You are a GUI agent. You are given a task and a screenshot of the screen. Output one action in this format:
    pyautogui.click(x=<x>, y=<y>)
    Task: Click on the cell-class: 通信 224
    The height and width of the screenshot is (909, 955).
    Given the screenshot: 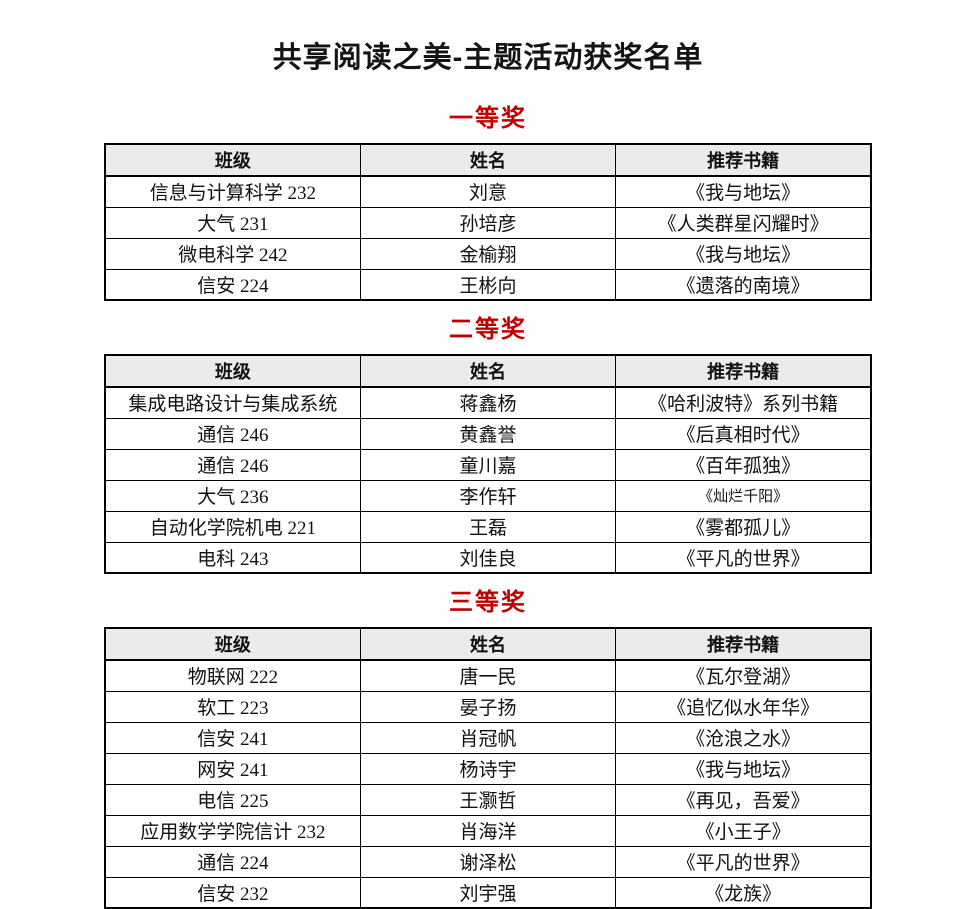 What is the action you would take?
    pyautogui.click(x=232, y=861)
    